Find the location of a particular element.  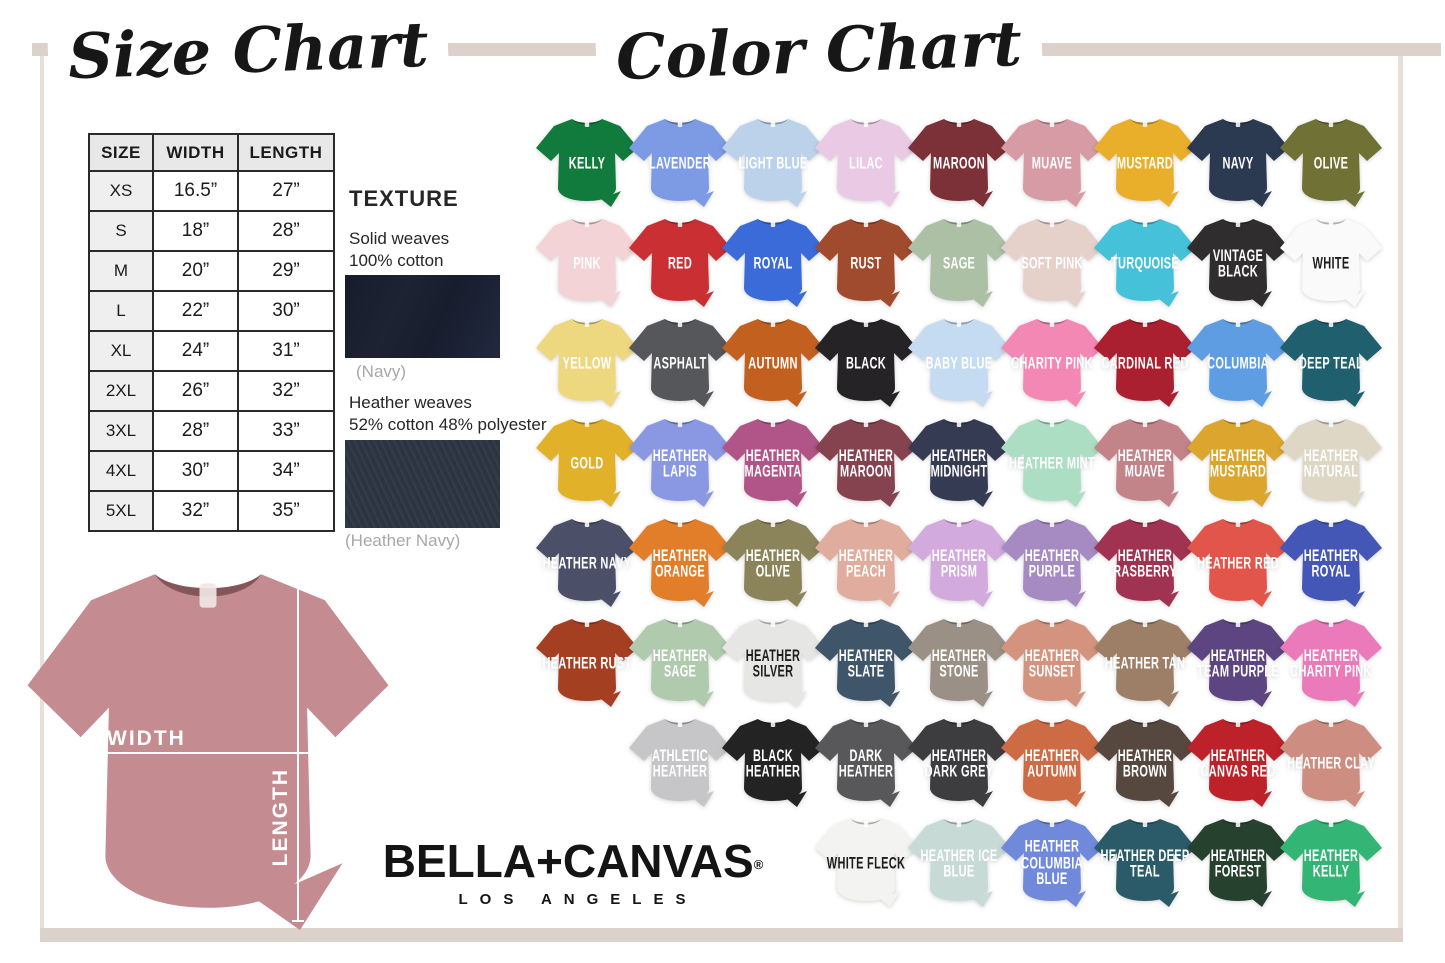

color-name-label: HEATHER AUTUMN is located at coordinates (1052, 764).